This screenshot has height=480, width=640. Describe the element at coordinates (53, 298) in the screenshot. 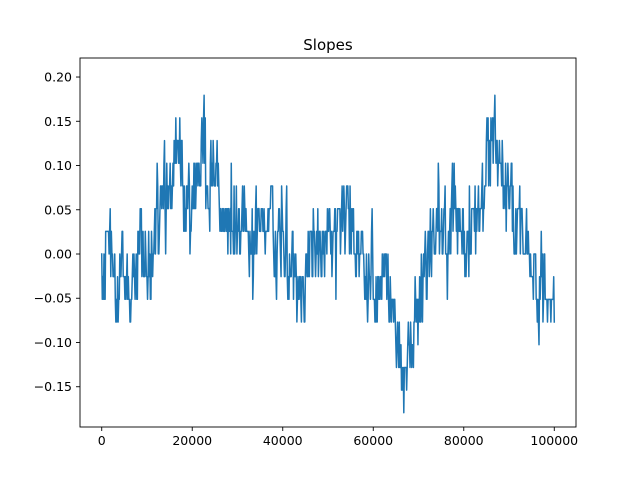

I see `y-tick-label: −0.05` at that location.